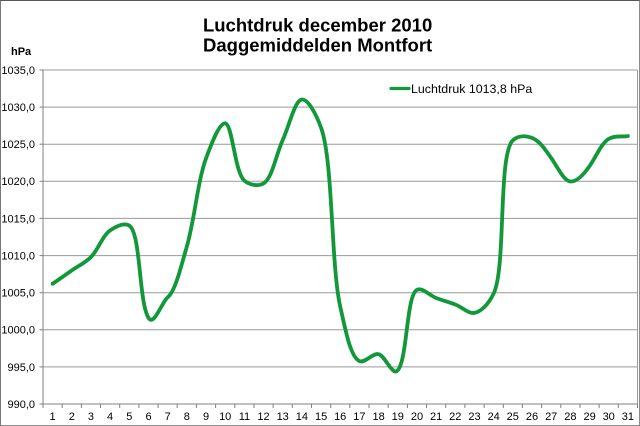 Image resolution: width=640 pixels, height=426 pixels. Describe the element at coordinates (263, 417) in the screenshot. I see `svg-text: 12` at that location.